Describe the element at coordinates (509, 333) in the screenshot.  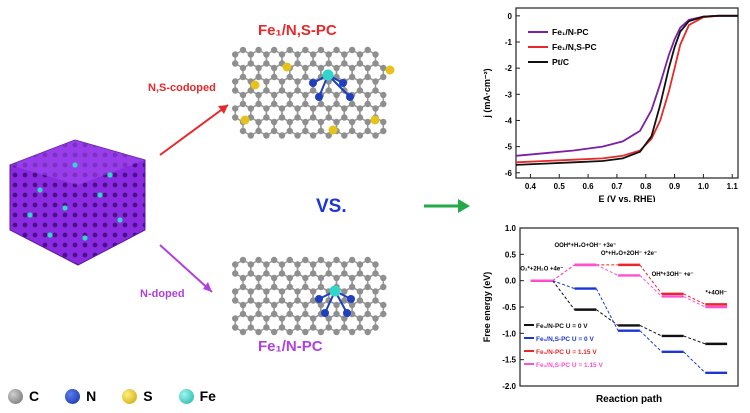
I see `fe-y-tick-label: -1.0` at that location.